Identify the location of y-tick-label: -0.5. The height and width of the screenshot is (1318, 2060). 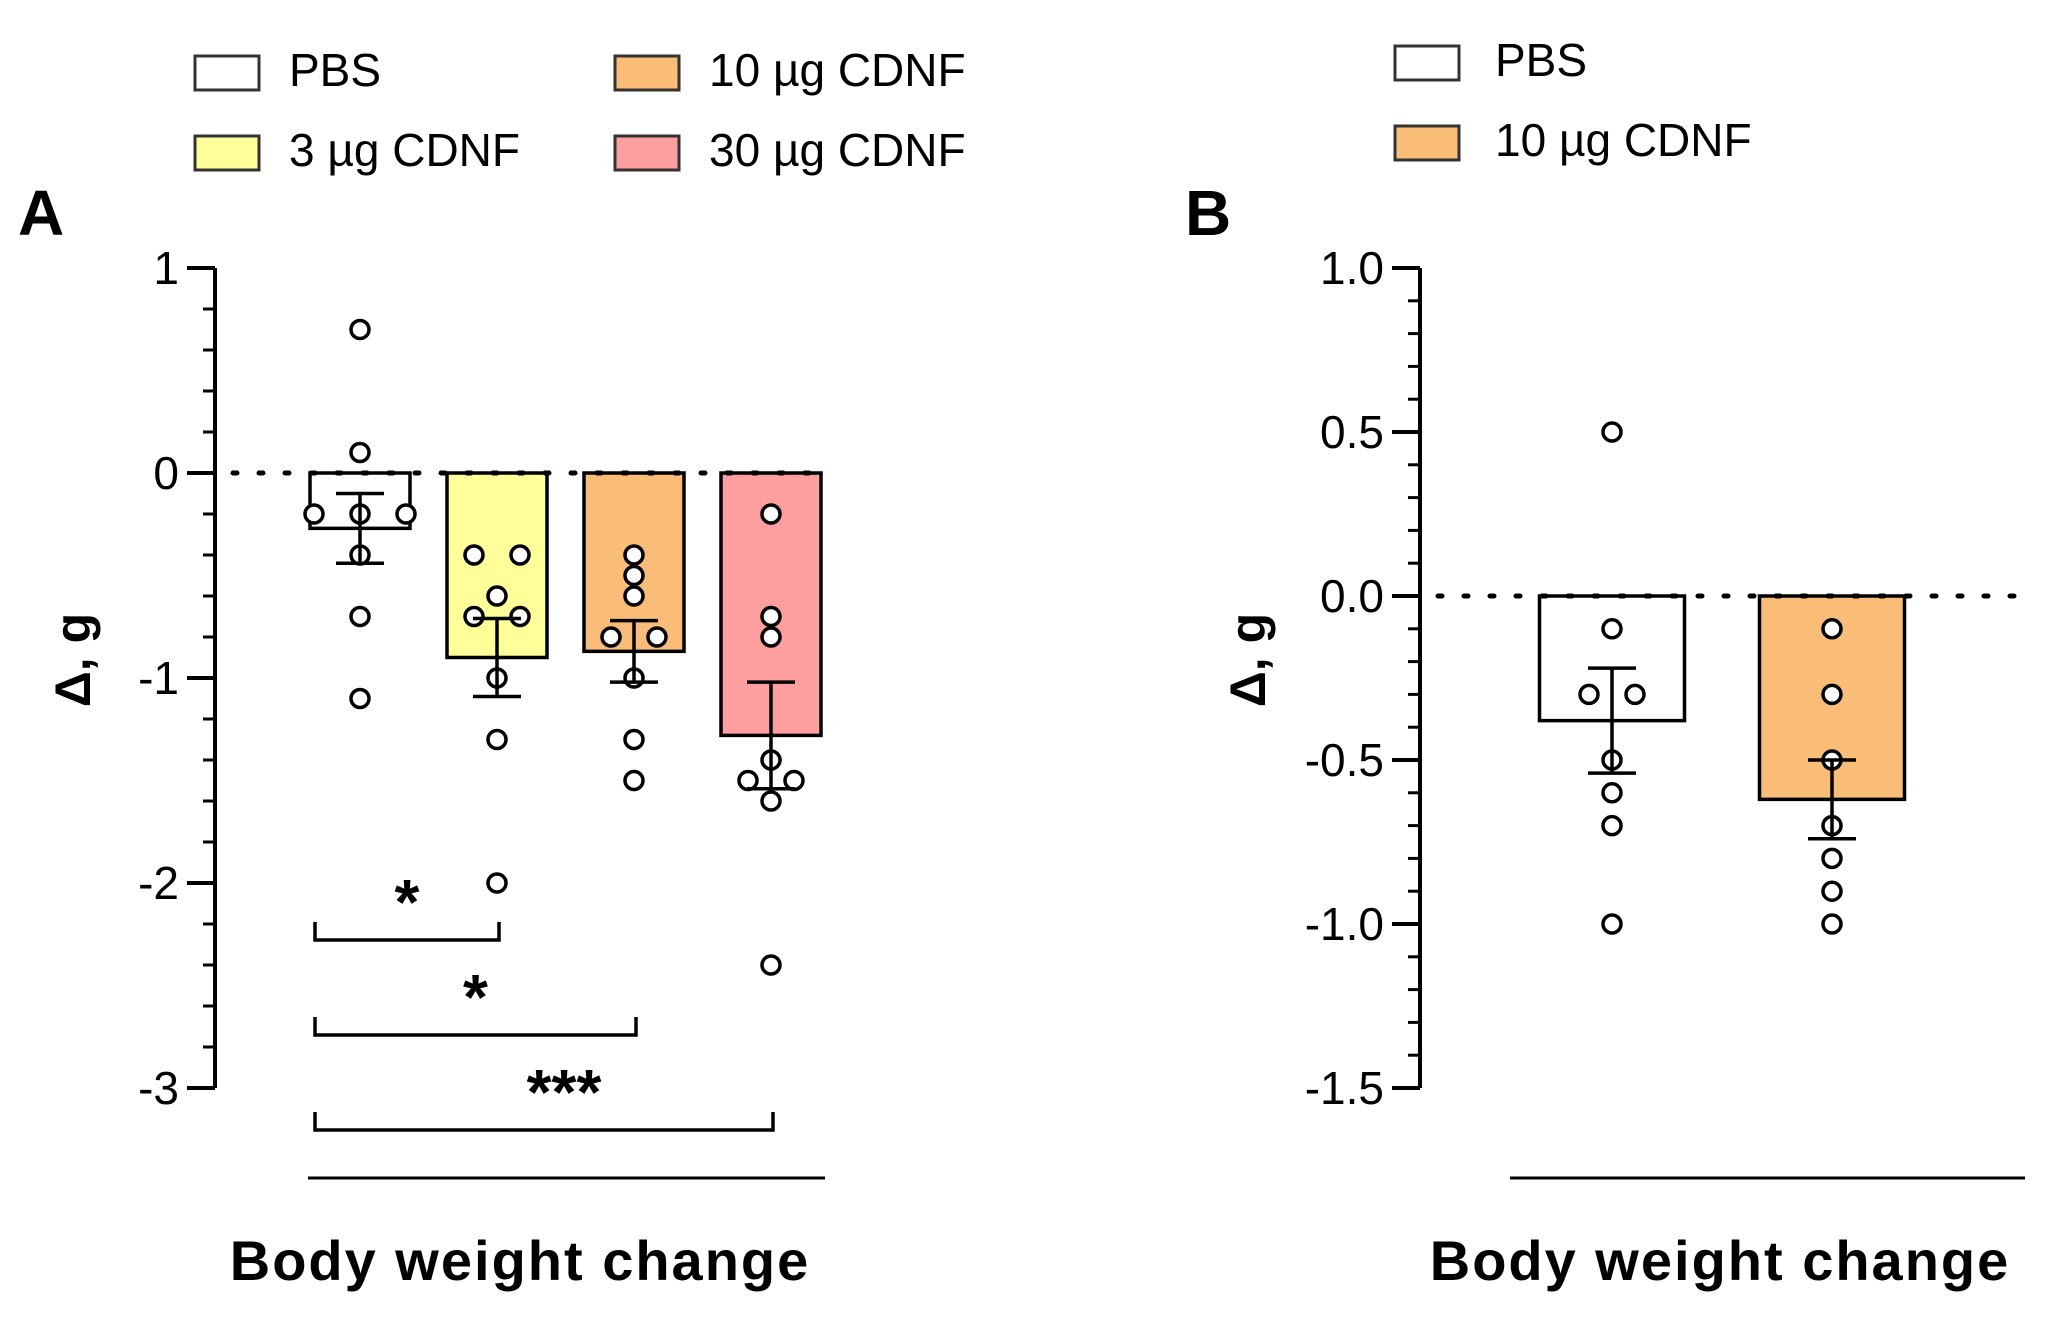
(1344, 760).